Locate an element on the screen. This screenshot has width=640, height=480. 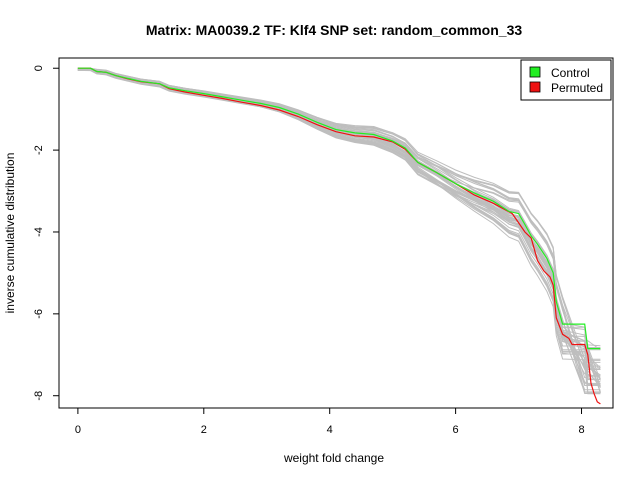
x-axis: 0 2 4 6 8 is located at coordinates (330, 421).